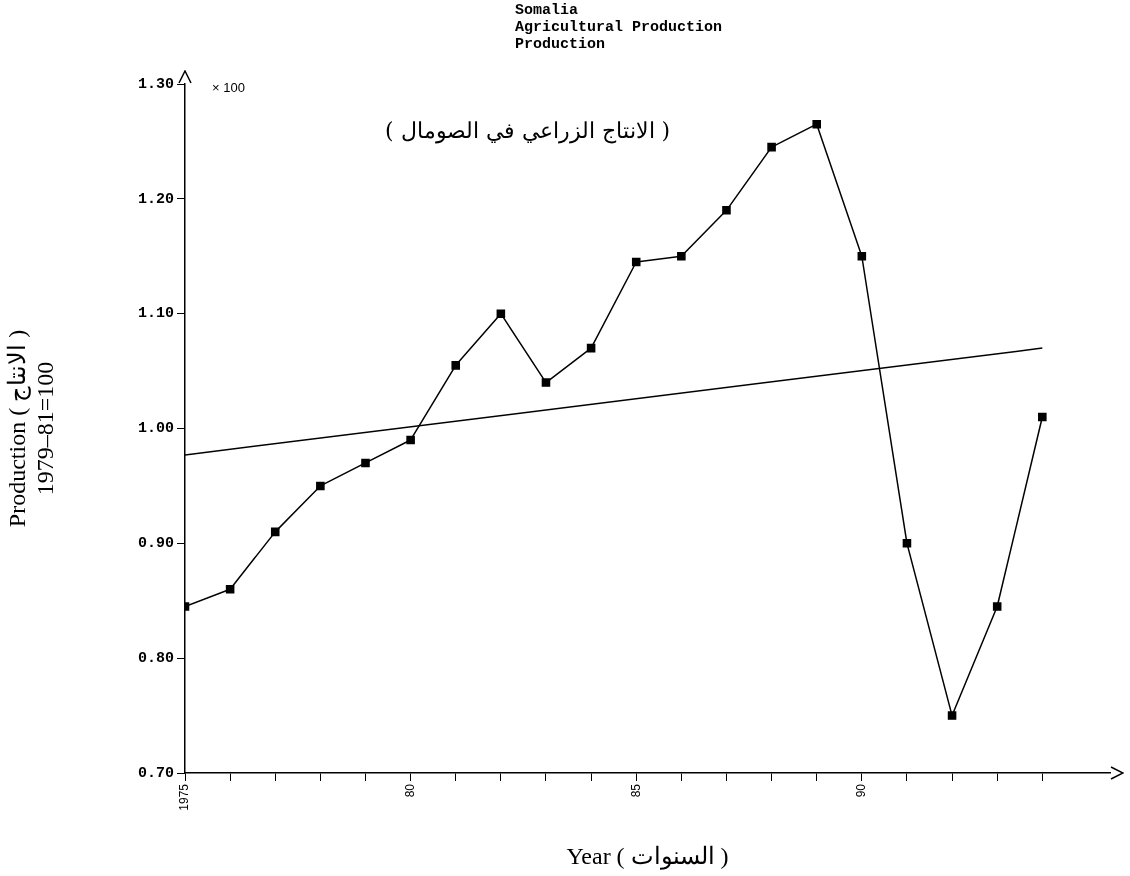  I want to click on x-tick-label: 80, so click(409, 790).